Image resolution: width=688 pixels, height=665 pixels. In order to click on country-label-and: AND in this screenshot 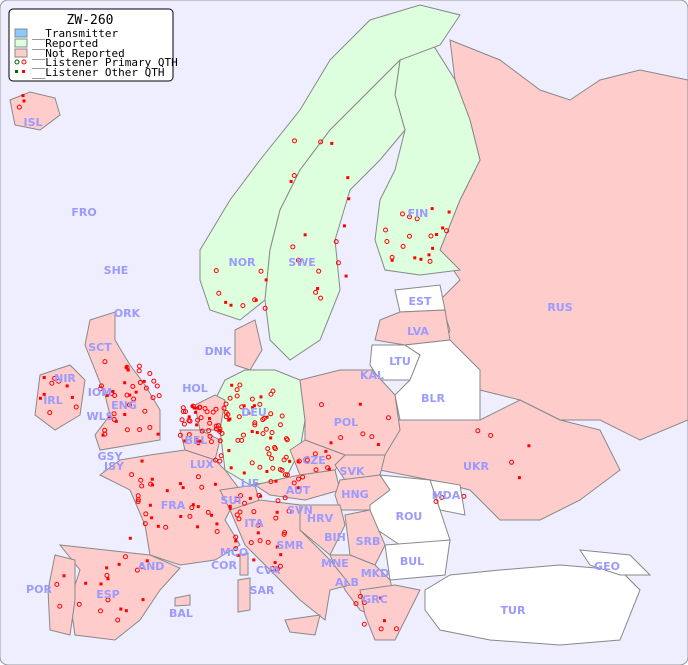, I will do `click(151, 566)`.